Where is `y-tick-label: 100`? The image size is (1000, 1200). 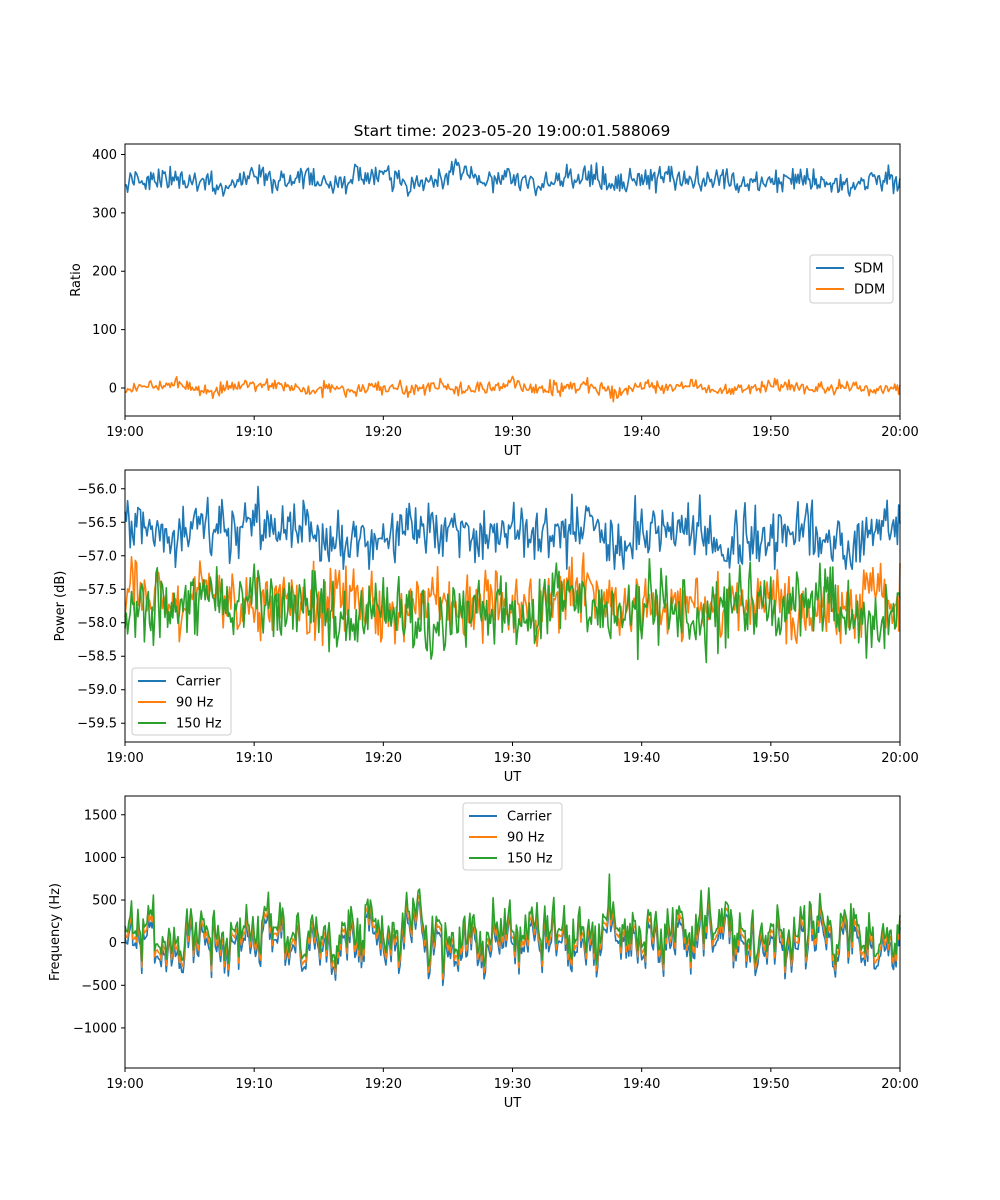
y-tick-label: 100 is located at coordinates (104, 330).